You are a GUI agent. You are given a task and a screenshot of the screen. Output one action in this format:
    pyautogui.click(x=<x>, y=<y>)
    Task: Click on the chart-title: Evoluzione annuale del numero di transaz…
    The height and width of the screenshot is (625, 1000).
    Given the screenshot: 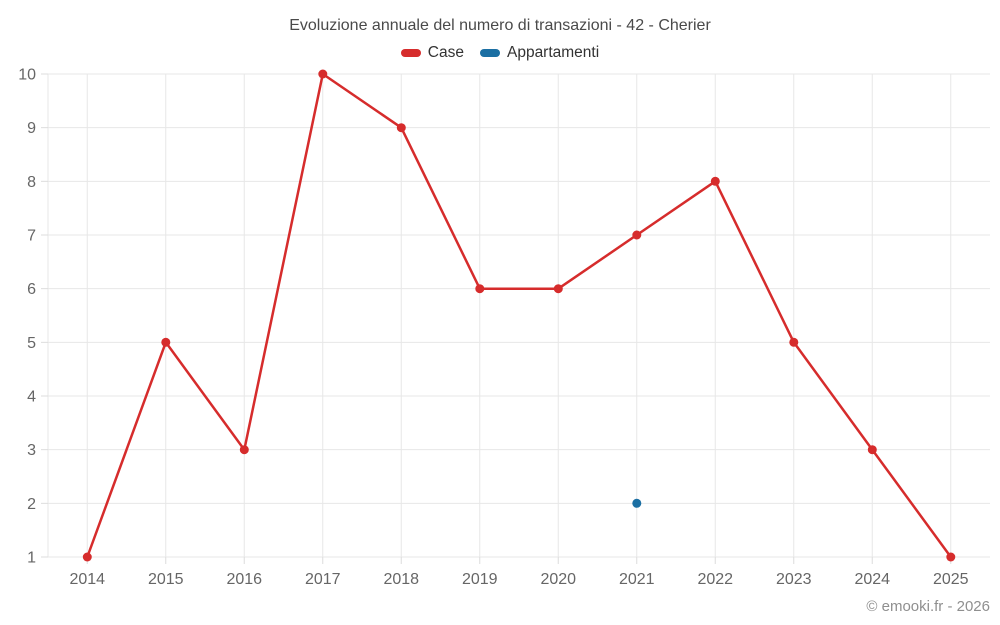 What is the action you would take?
    pyautogui.click(x=500, y=25)
    